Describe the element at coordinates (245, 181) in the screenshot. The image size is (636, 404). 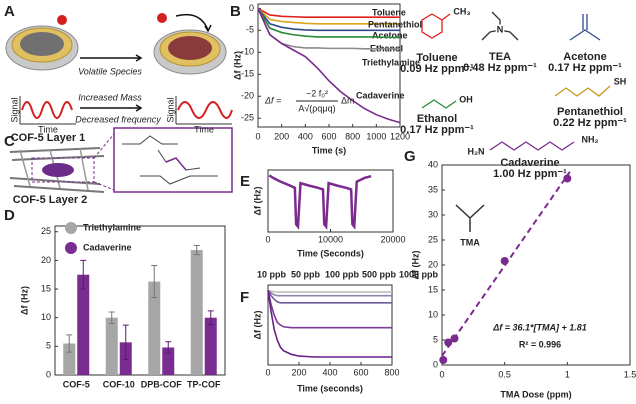
I see `panel-label: E` at that location.